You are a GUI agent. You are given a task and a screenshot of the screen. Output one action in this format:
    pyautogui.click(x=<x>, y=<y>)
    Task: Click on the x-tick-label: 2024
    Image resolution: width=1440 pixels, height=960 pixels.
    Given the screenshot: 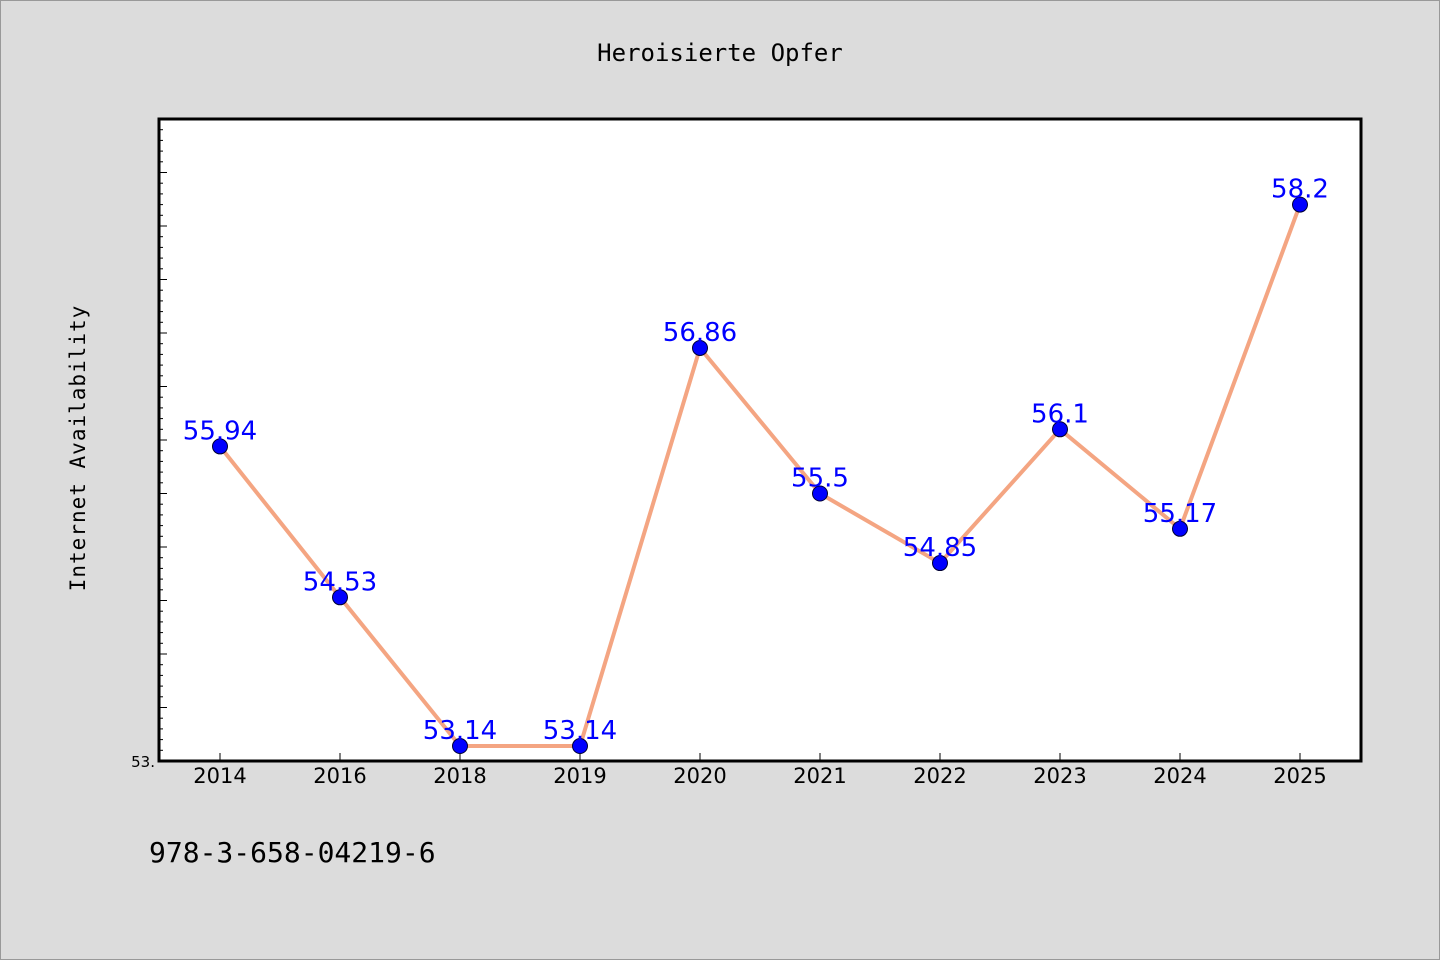 What is the action you would take?
    pyautogui.click(x=1179, y=776)
    